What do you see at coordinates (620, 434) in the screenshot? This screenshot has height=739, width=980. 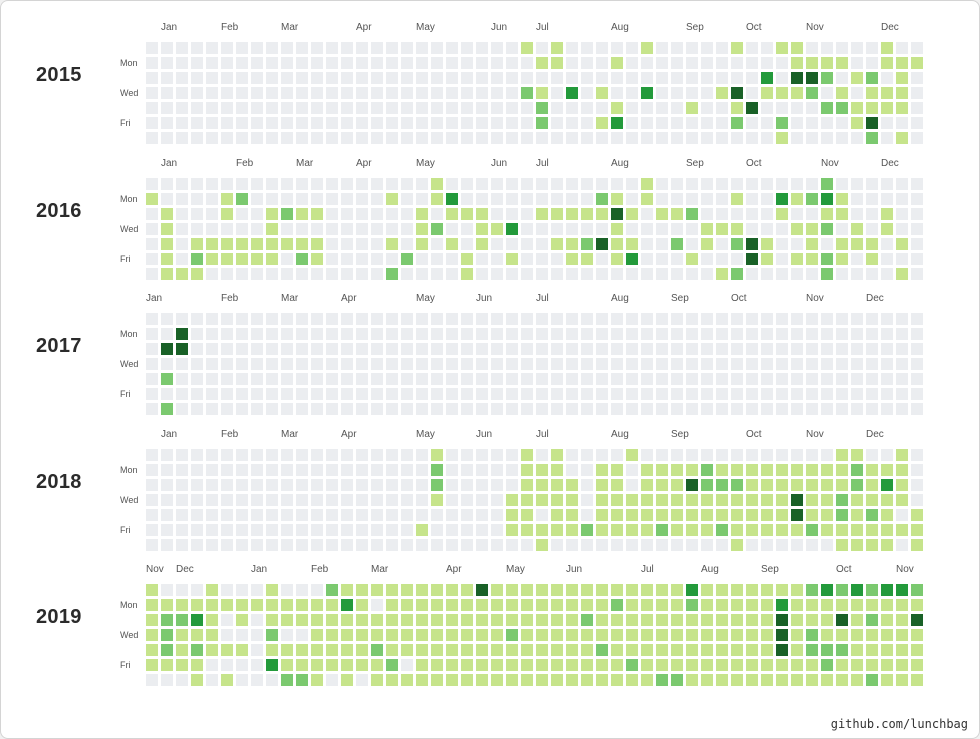 I see `month-label: Aug` at bounding box center [620, 434].